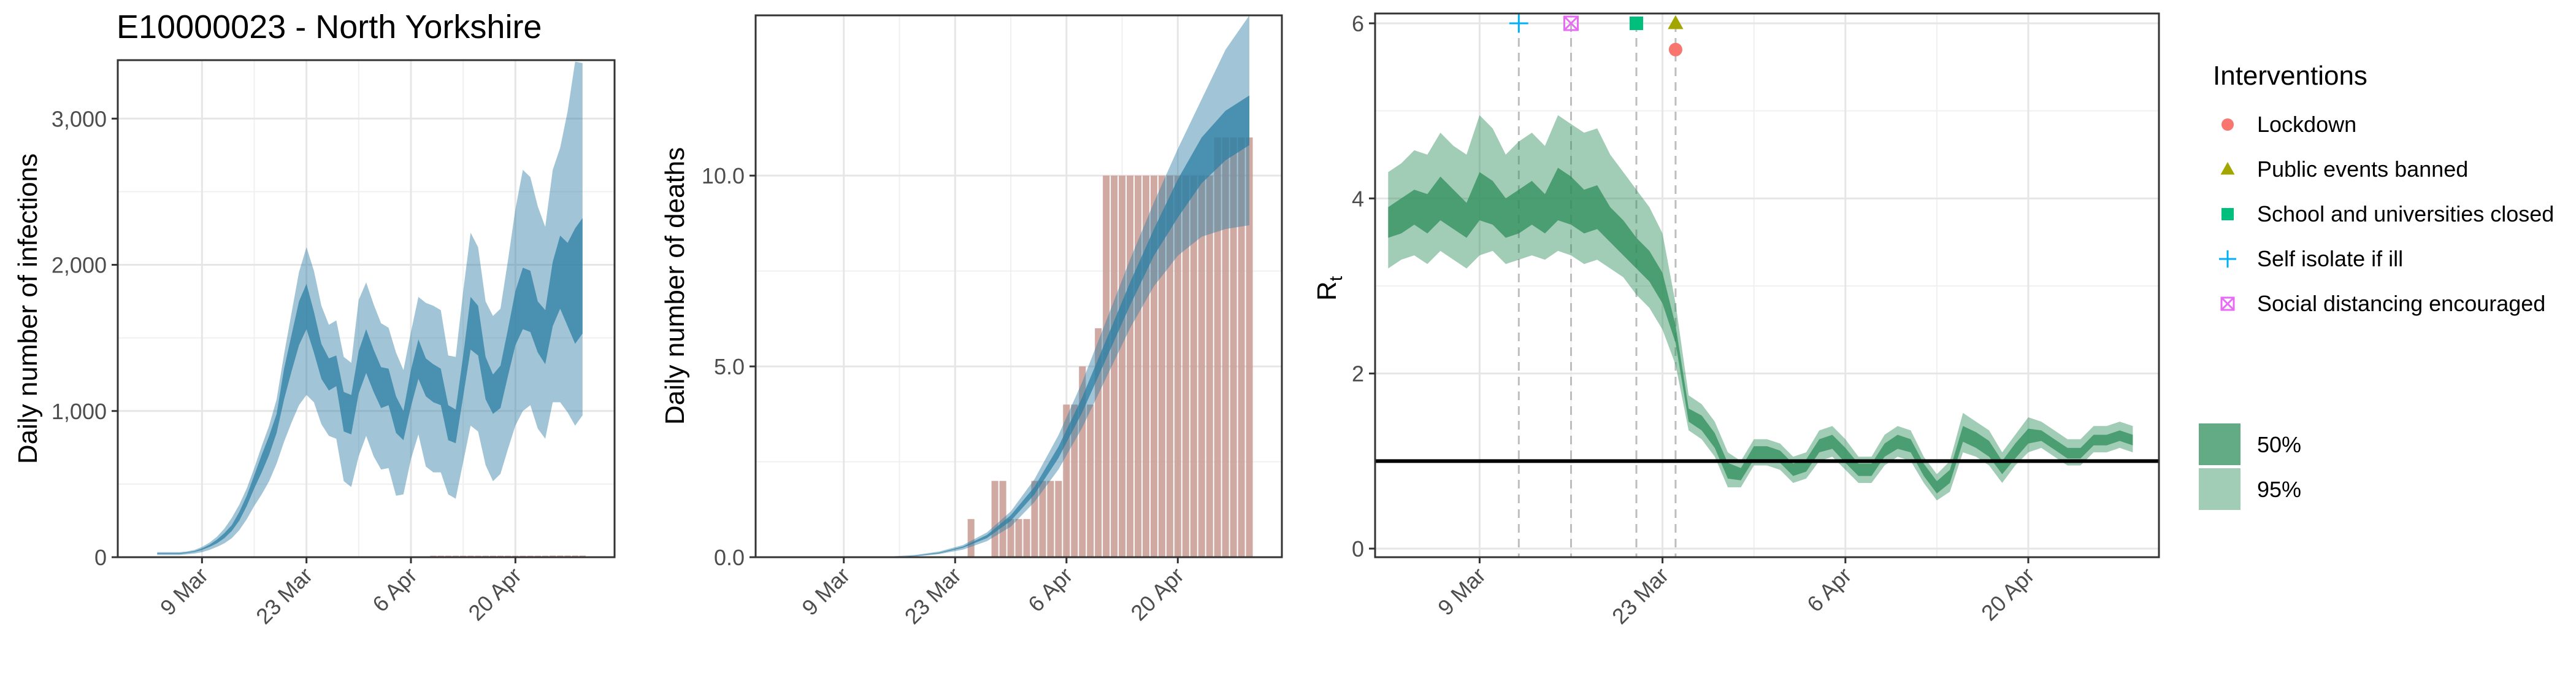 The width and height of the screenshot is (2576, 683). I want to click on legend-item: Self isolate if ill, so click(2311, 258).